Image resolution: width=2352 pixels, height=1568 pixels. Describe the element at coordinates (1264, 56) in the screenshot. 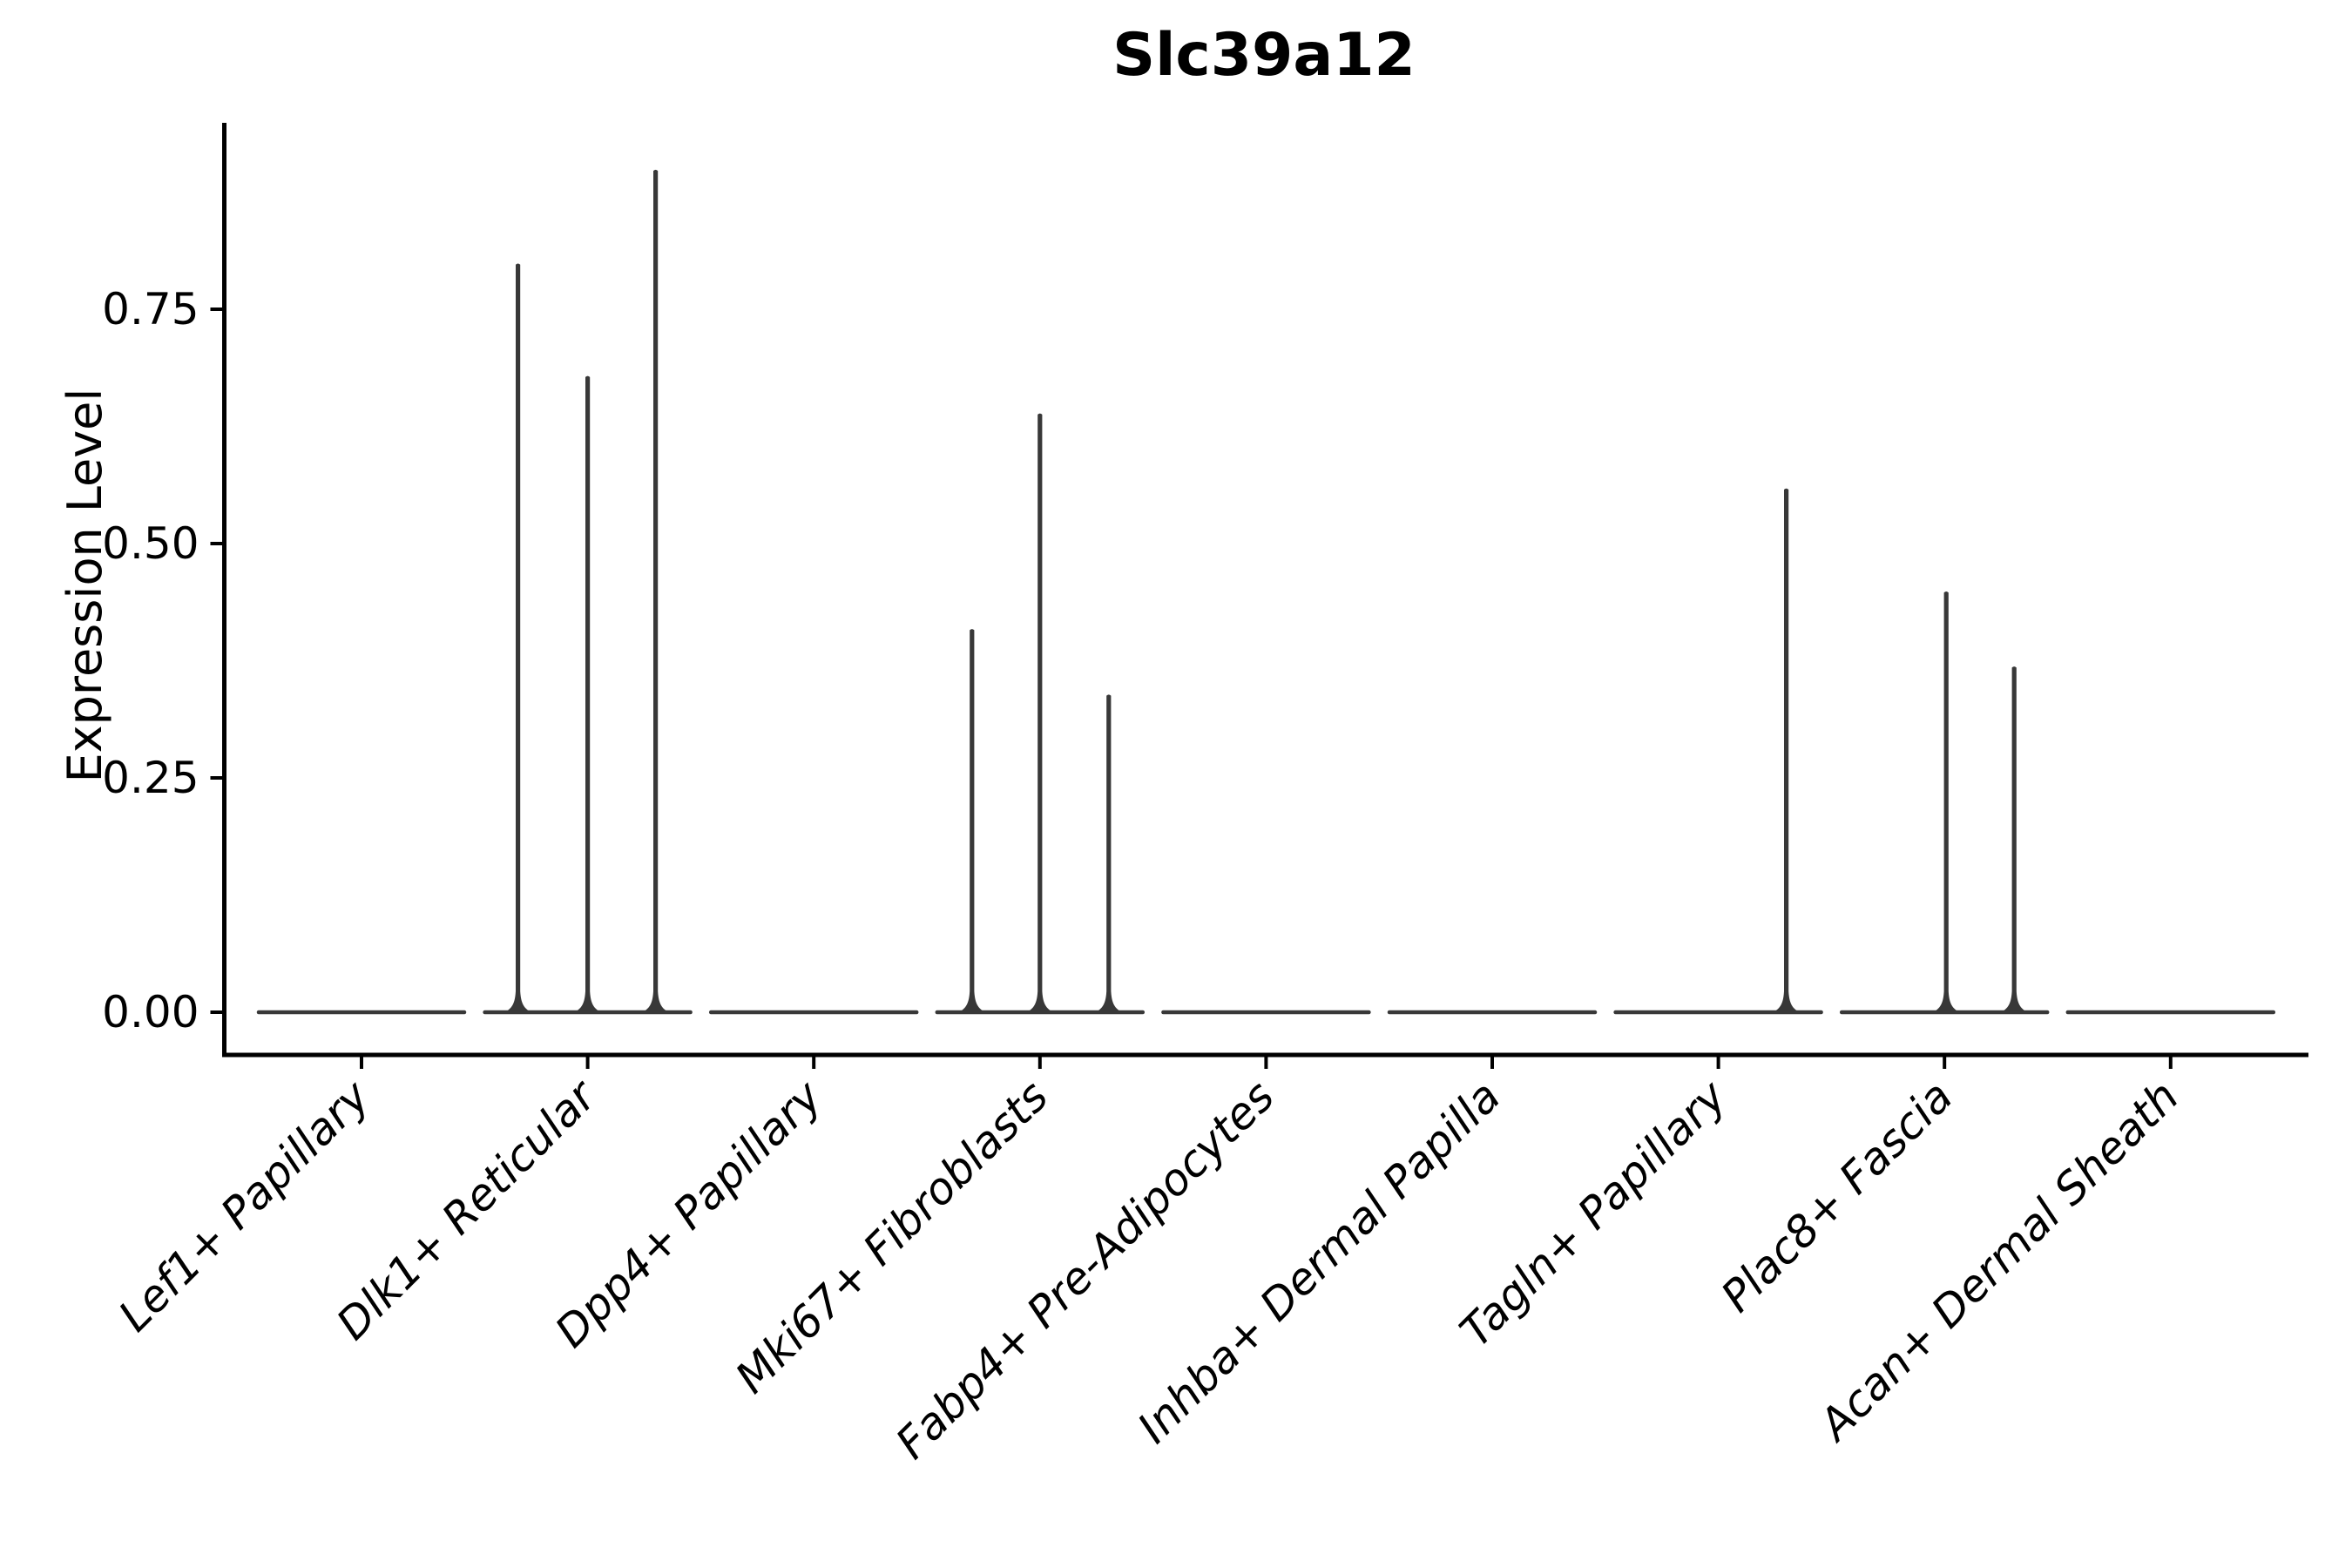

I see `chart-title: Slc39a12` at that location.